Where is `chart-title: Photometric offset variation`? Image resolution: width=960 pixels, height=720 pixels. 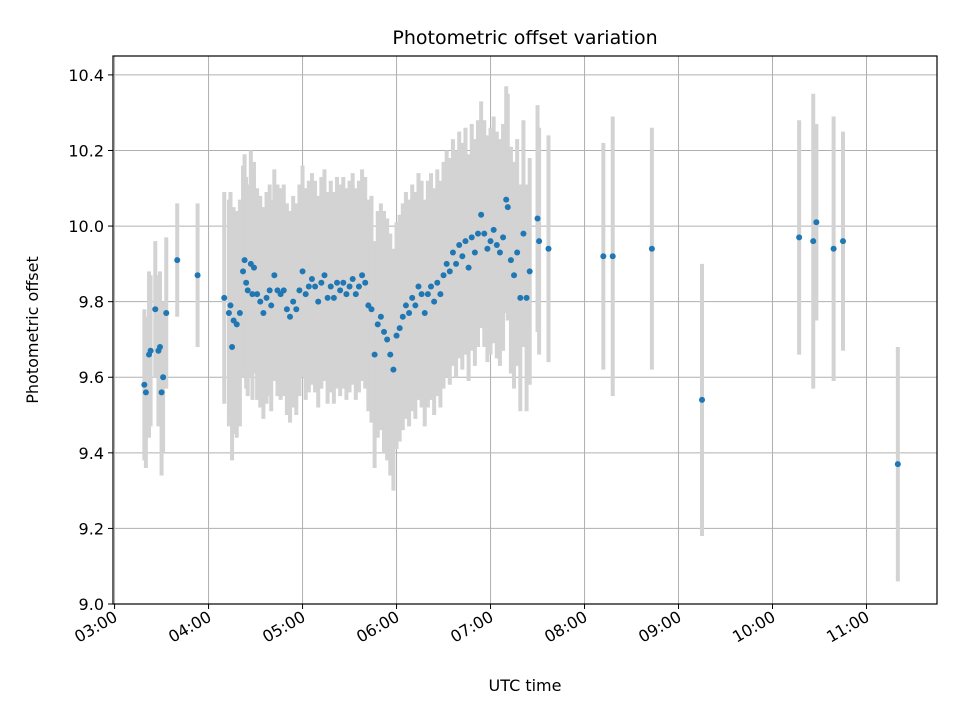
chart-title: Photometric offset variation is located at coordinates (524, 38).